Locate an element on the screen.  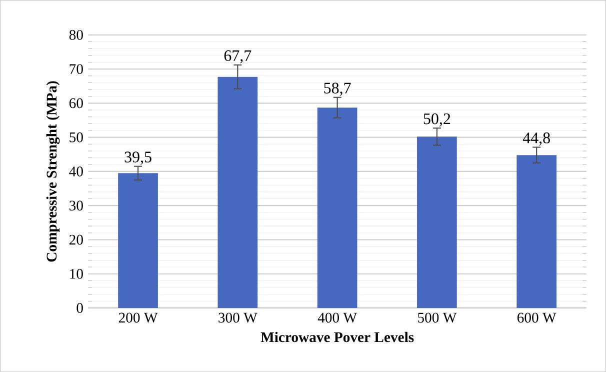
x-tick-label: 600 W is located at coordinates (536, 317).